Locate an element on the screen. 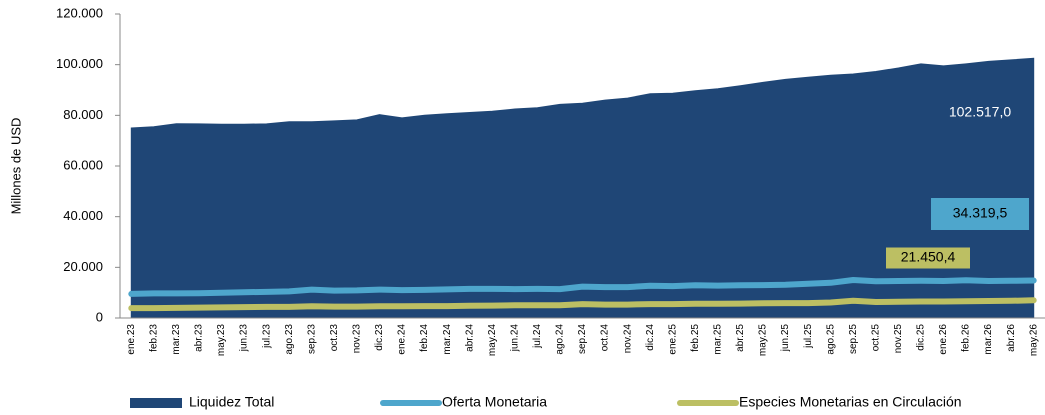 The image size is (1045, 415). x-tick-label: mar.24 is located at coordinates (447, 339).